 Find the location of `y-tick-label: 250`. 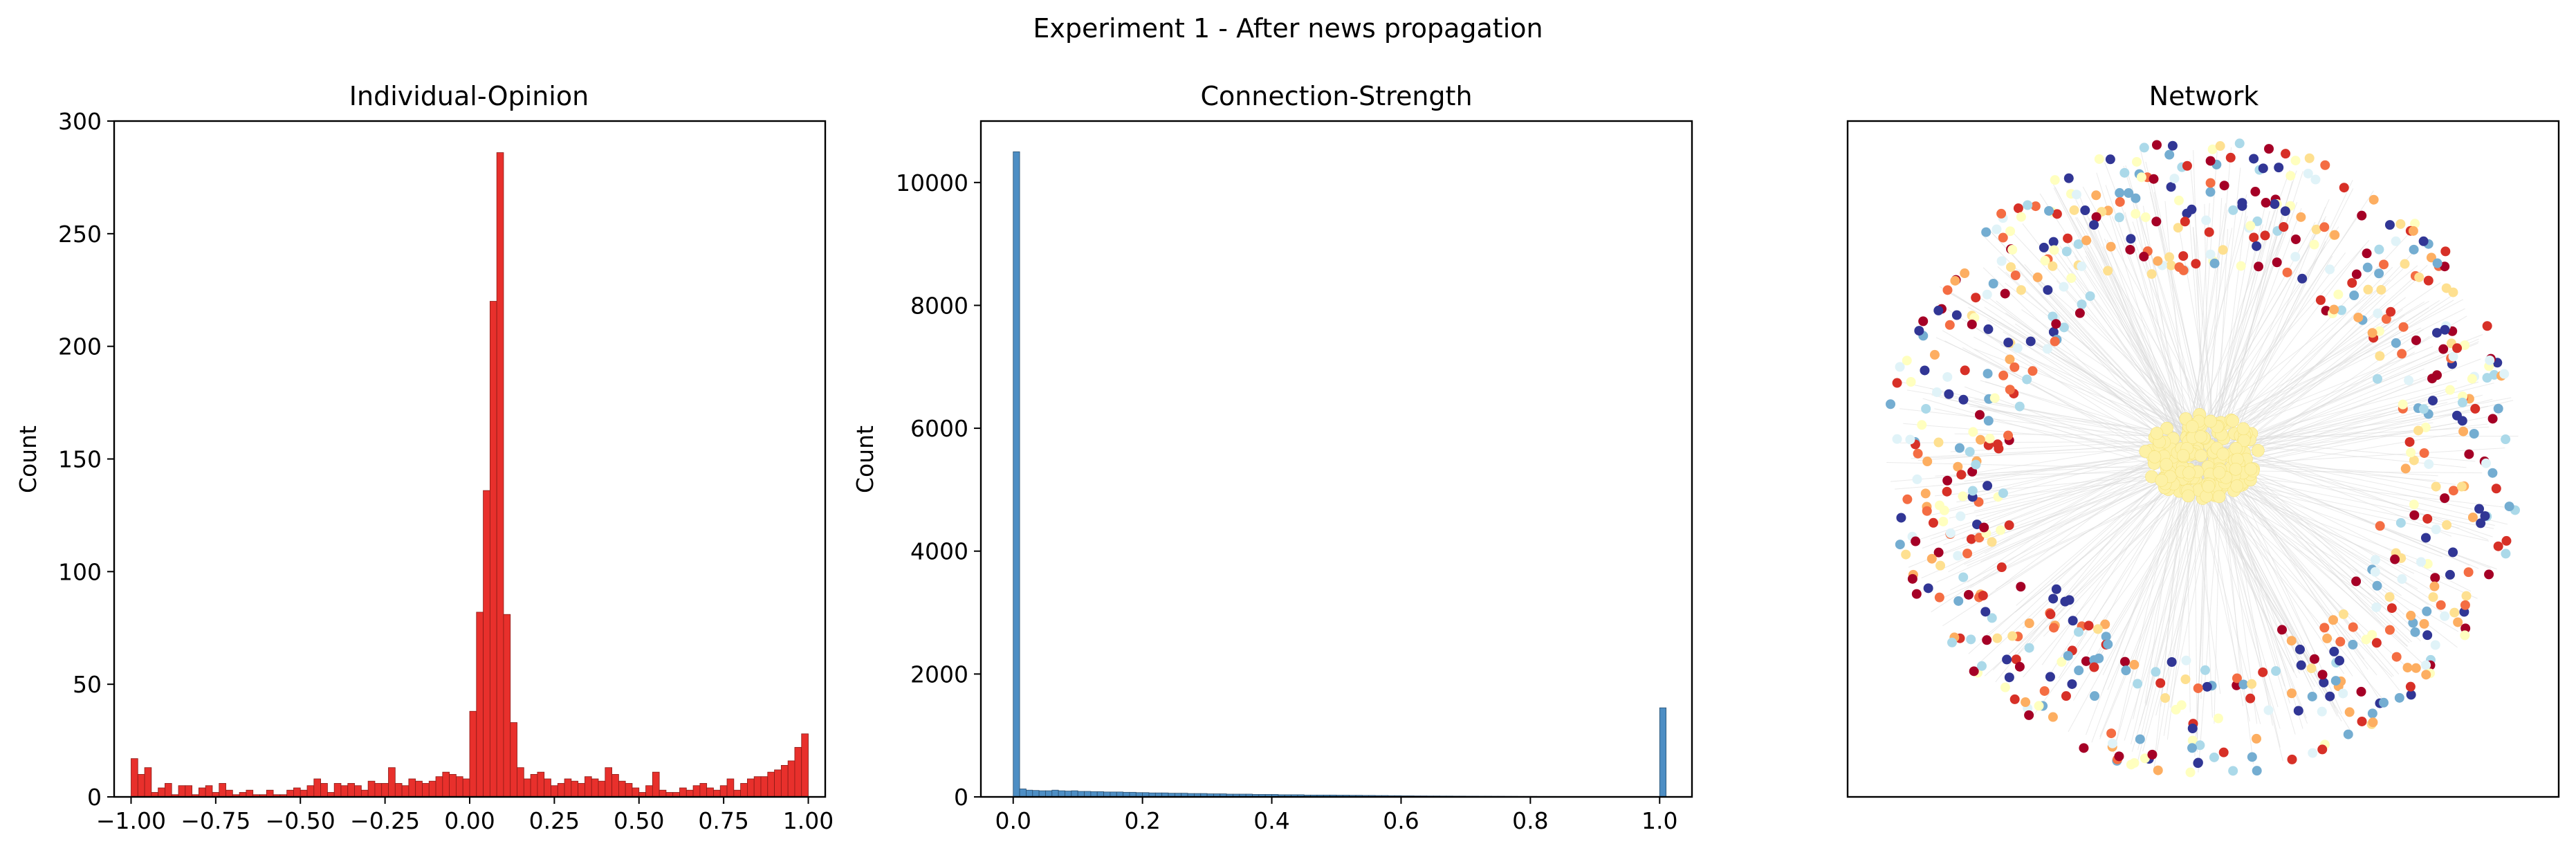

y-tick-label: 250 is located at coordinates (80, 234).